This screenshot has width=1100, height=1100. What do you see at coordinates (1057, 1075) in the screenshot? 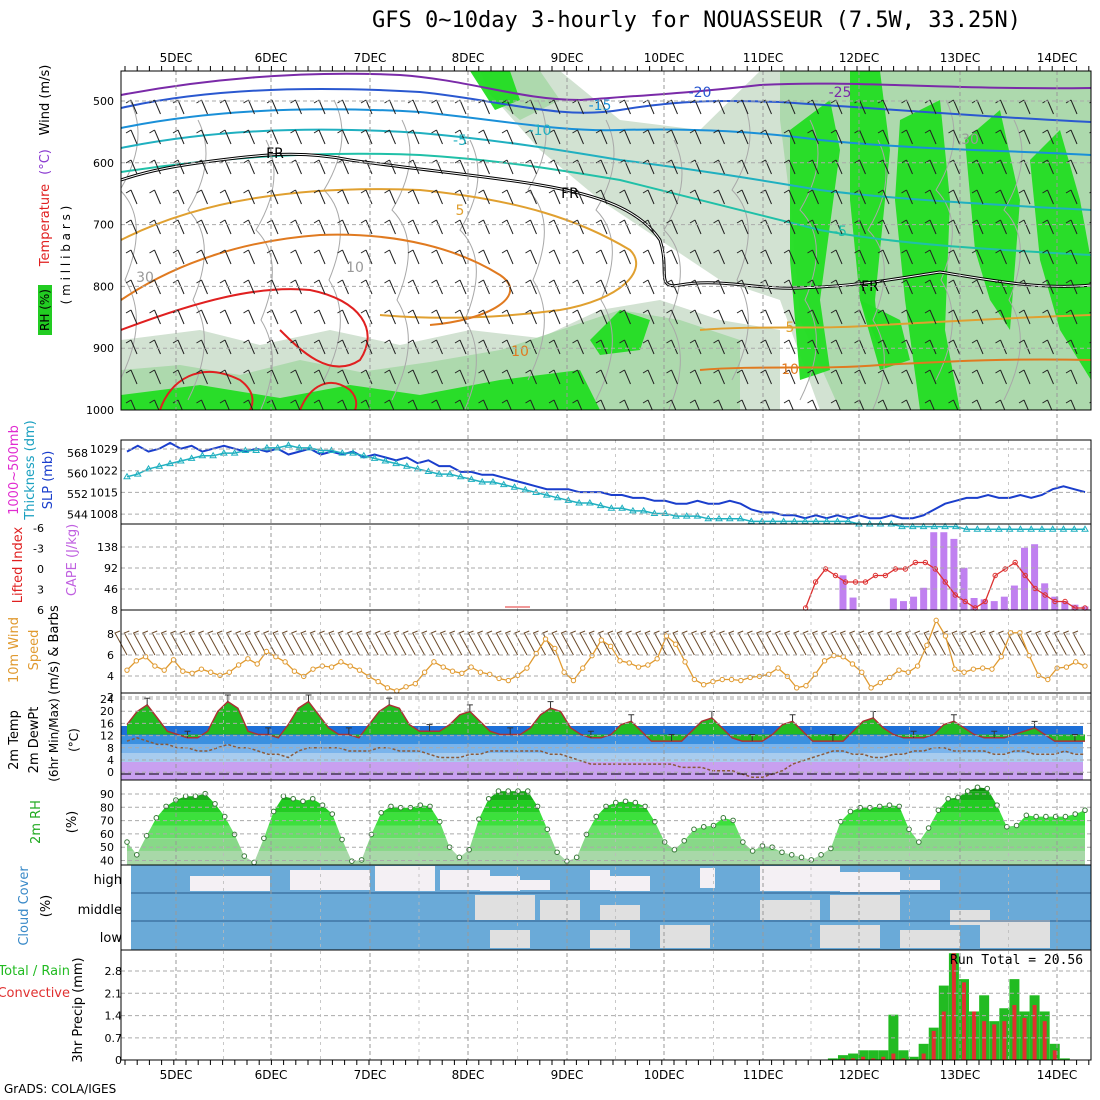
I see `date-label-bottom: 14DEC` at bounding box center [1057, 1075].